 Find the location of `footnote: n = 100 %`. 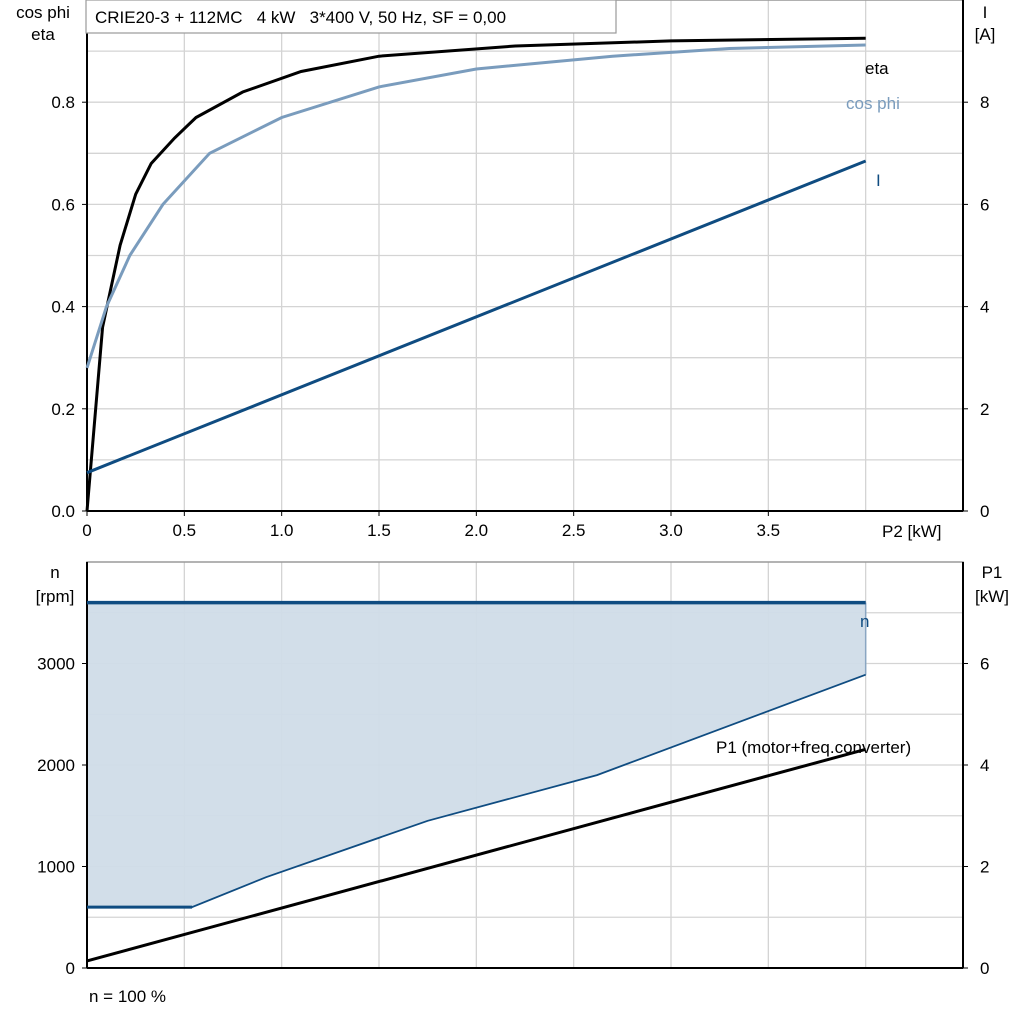

footnote: n = 100 % is located at coordinates (127, 996).